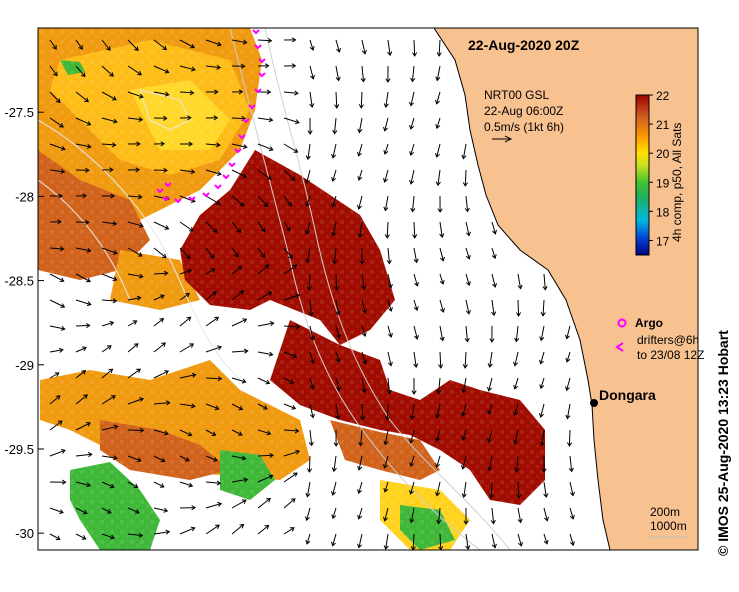  I want to click on colorbar-label: 4h comp, p50, All Sats, so click(677, 182).